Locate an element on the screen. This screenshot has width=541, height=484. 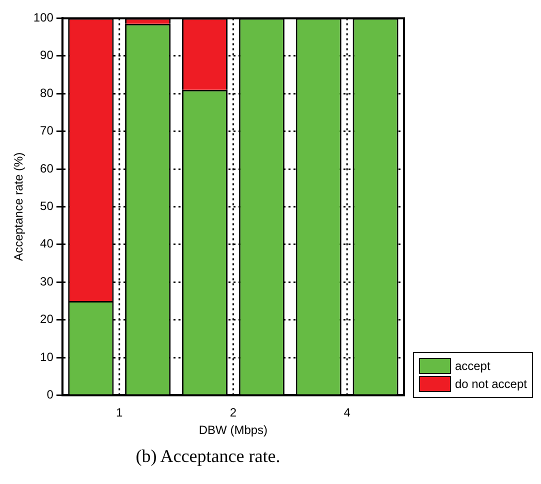
y-tick-label: 100 is located at coordinates (43, 17).